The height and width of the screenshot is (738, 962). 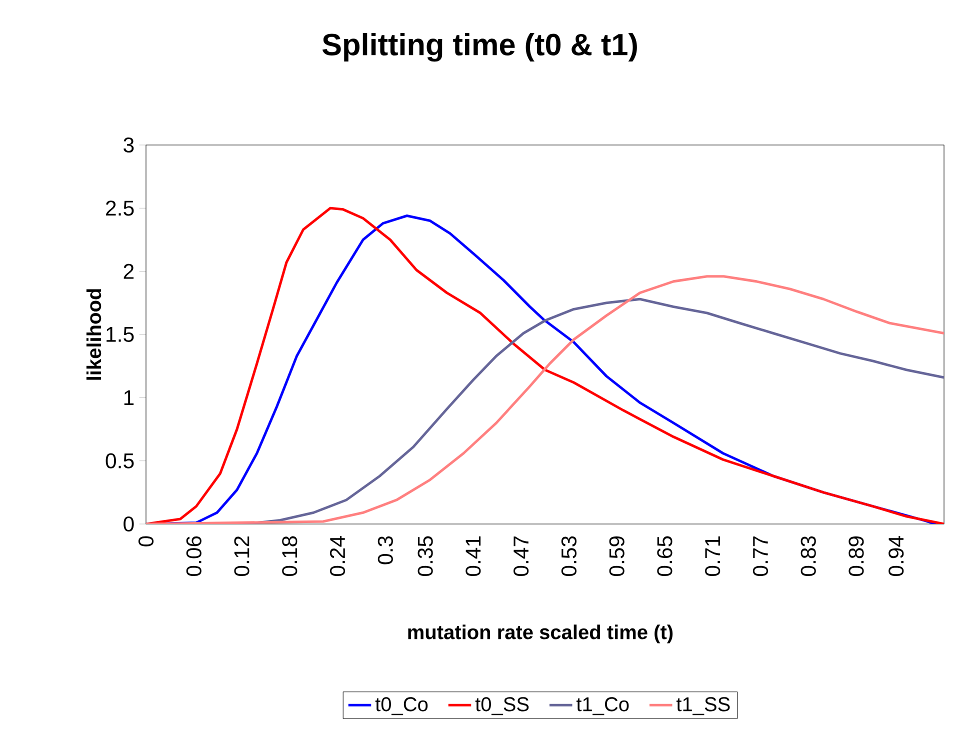 What do you see at coordinates (569, 556) in the screenshot?
I see `x-tick-label: 0.53` at bounding box center [569, 556].